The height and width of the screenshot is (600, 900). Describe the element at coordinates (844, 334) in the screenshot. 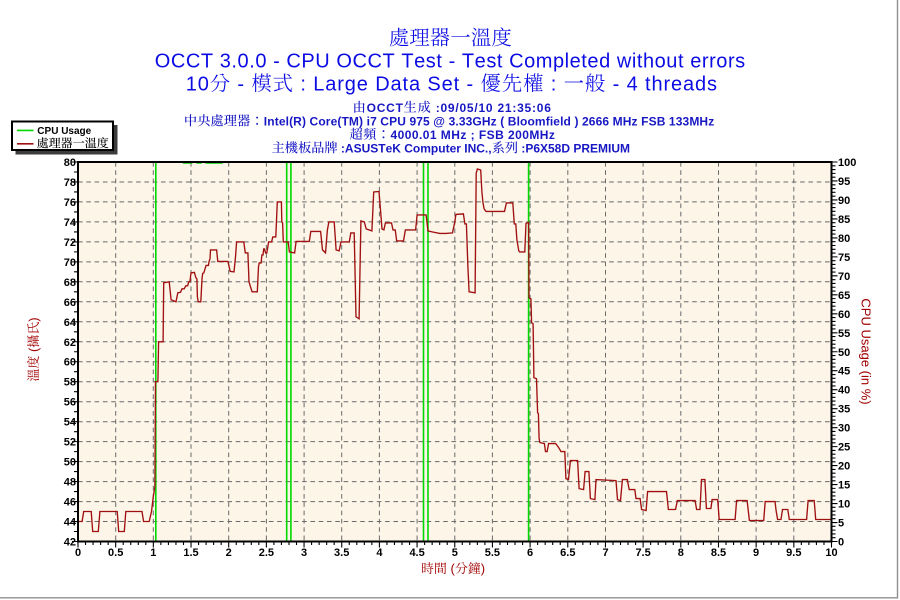

I see `svg-text: 55` at that location.